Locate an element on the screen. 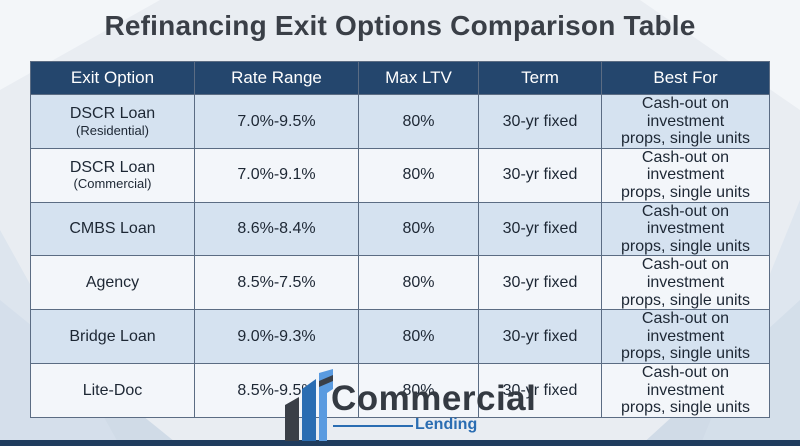 The width and height of the screenshot is (800, 446). column-header-best-for: Best For is located at coordinates (685, 78).